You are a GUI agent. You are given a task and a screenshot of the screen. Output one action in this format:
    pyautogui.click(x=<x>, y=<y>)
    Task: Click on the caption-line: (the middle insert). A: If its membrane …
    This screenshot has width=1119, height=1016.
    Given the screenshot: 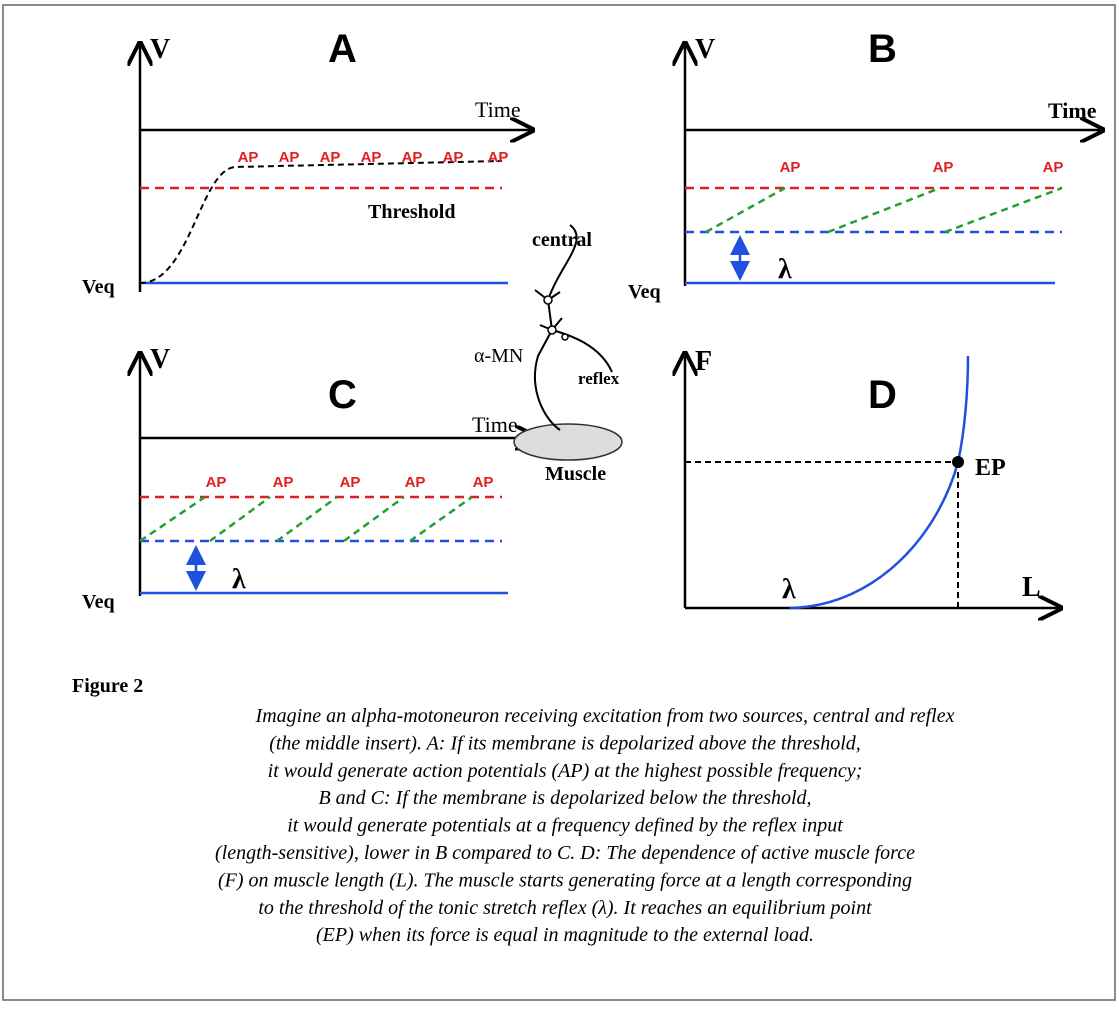 What is the action you would take?
    pyautogui.click(x=565, y=743)
    